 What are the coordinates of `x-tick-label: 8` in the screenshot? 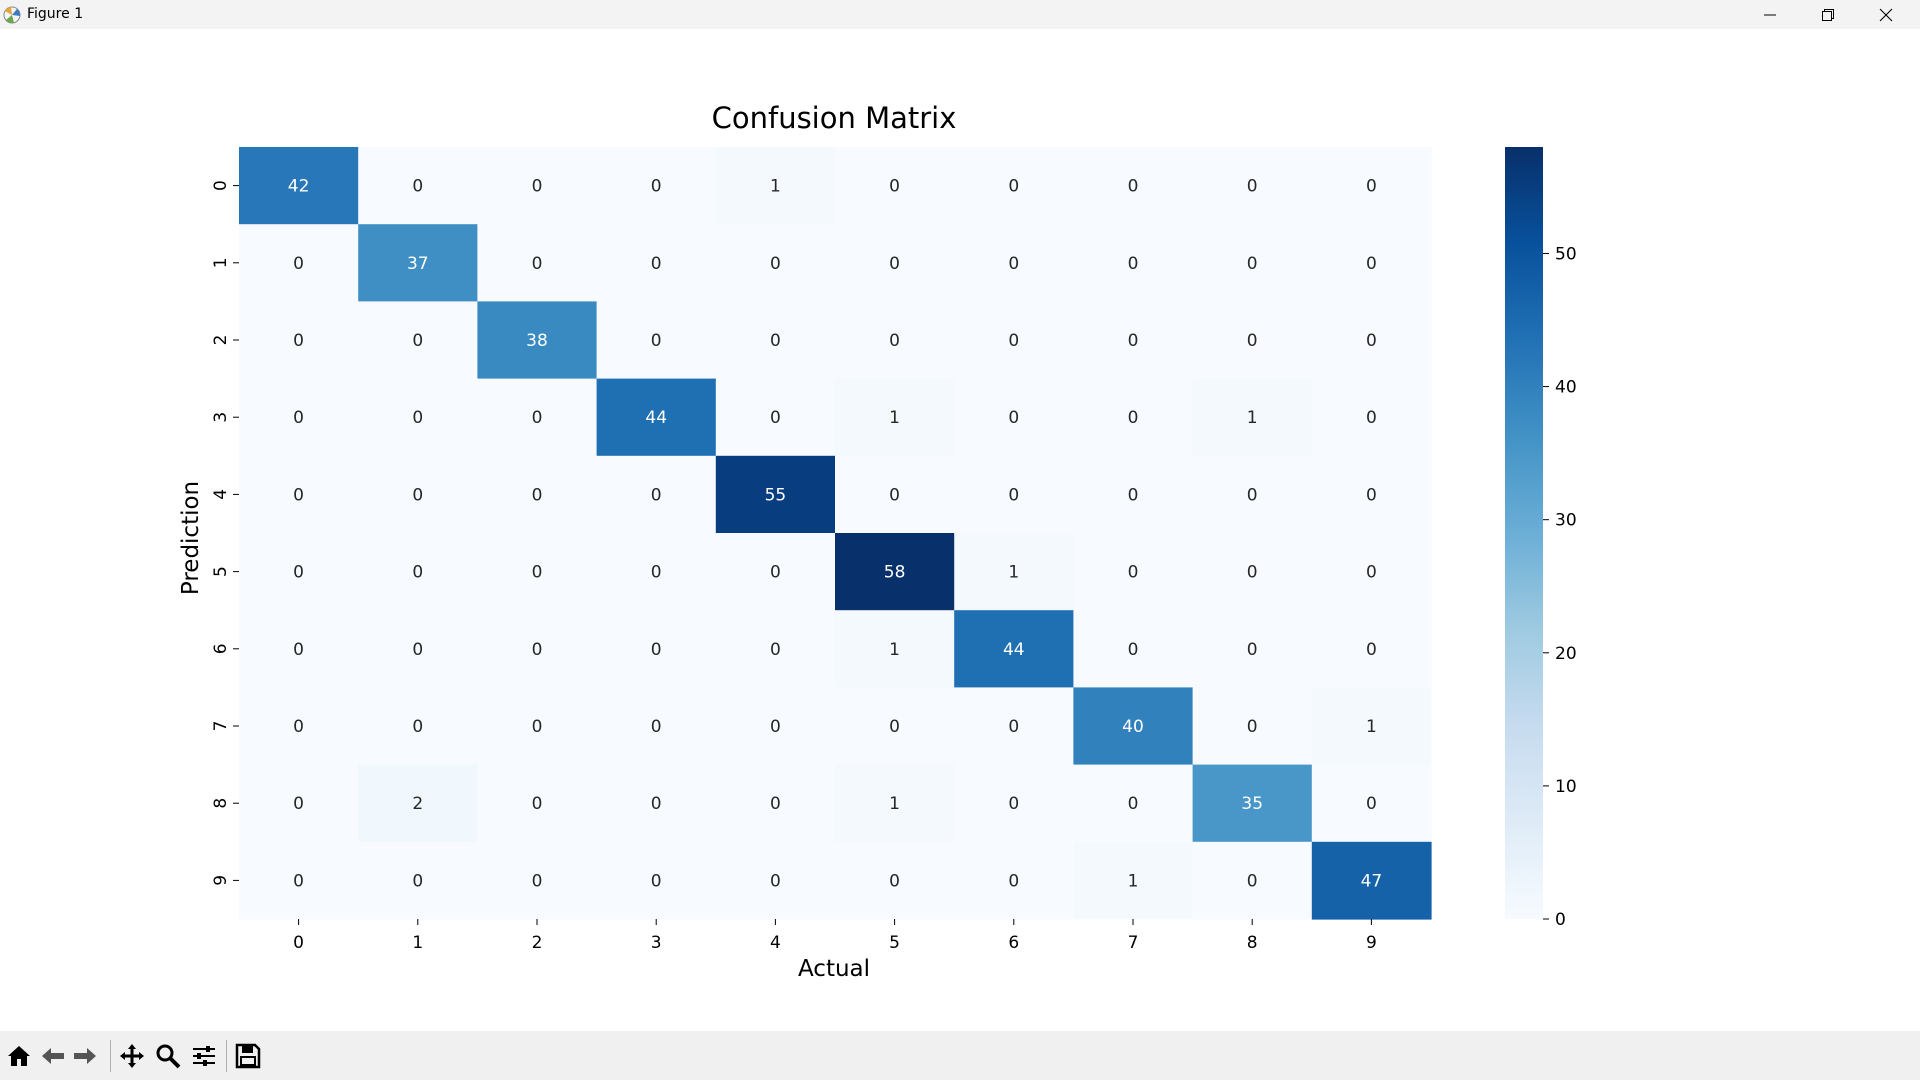 It's located at (1252, 943).